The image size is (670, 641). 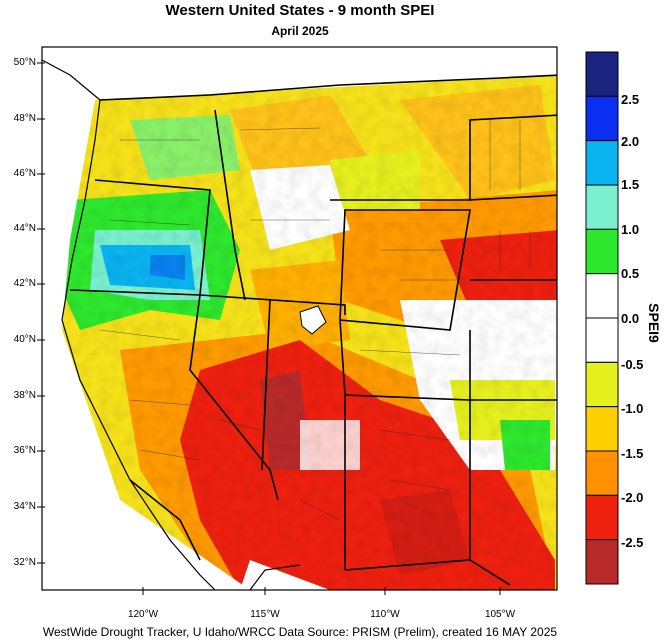 I want to click on map-subtitle: April 2025, so click(x=300, y=31).